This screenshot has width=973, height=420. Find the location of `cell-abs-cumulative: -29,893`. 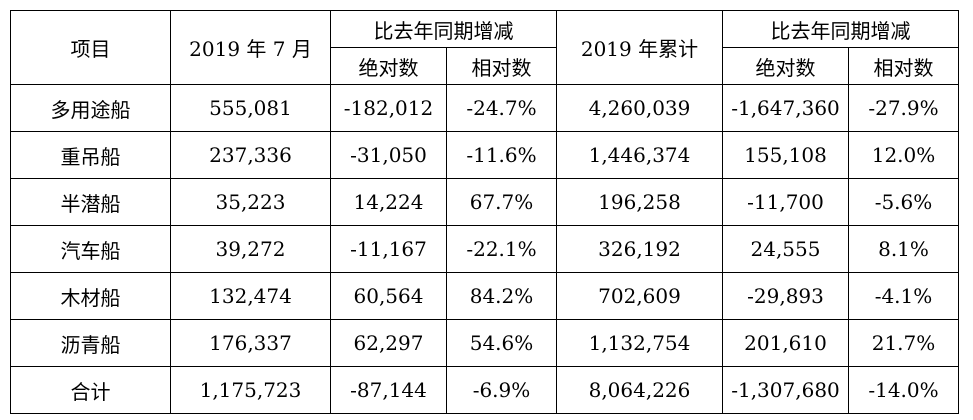

cell-abs-cumulative: -29,893 is located at coordinates (785, 296).